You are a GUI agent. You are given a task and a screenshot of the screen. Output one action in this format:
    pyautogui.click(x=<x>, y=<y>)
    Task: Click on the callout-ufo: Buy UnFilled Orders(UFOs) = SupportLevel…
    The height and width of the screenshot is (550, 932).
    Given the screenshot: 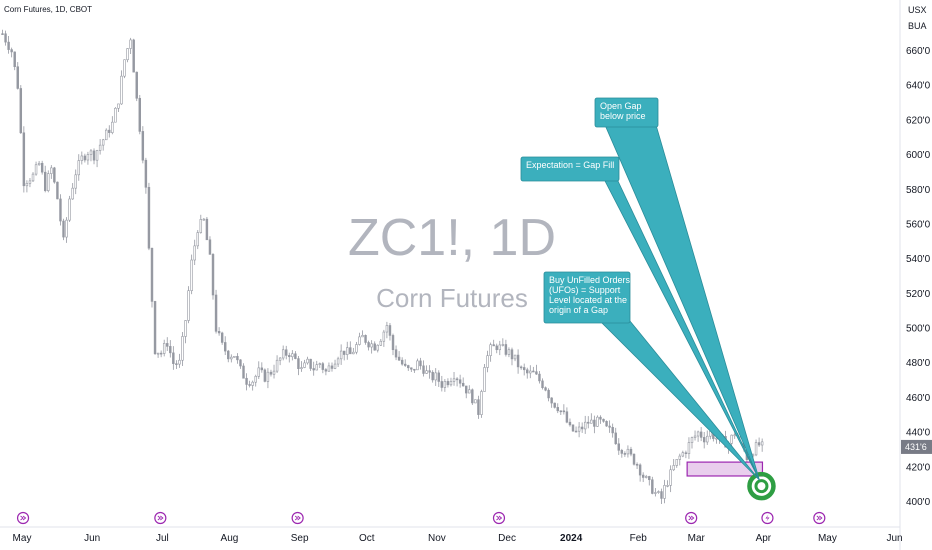 What is the action you would take?
    pyautogui.click(x=651, y=376)
    